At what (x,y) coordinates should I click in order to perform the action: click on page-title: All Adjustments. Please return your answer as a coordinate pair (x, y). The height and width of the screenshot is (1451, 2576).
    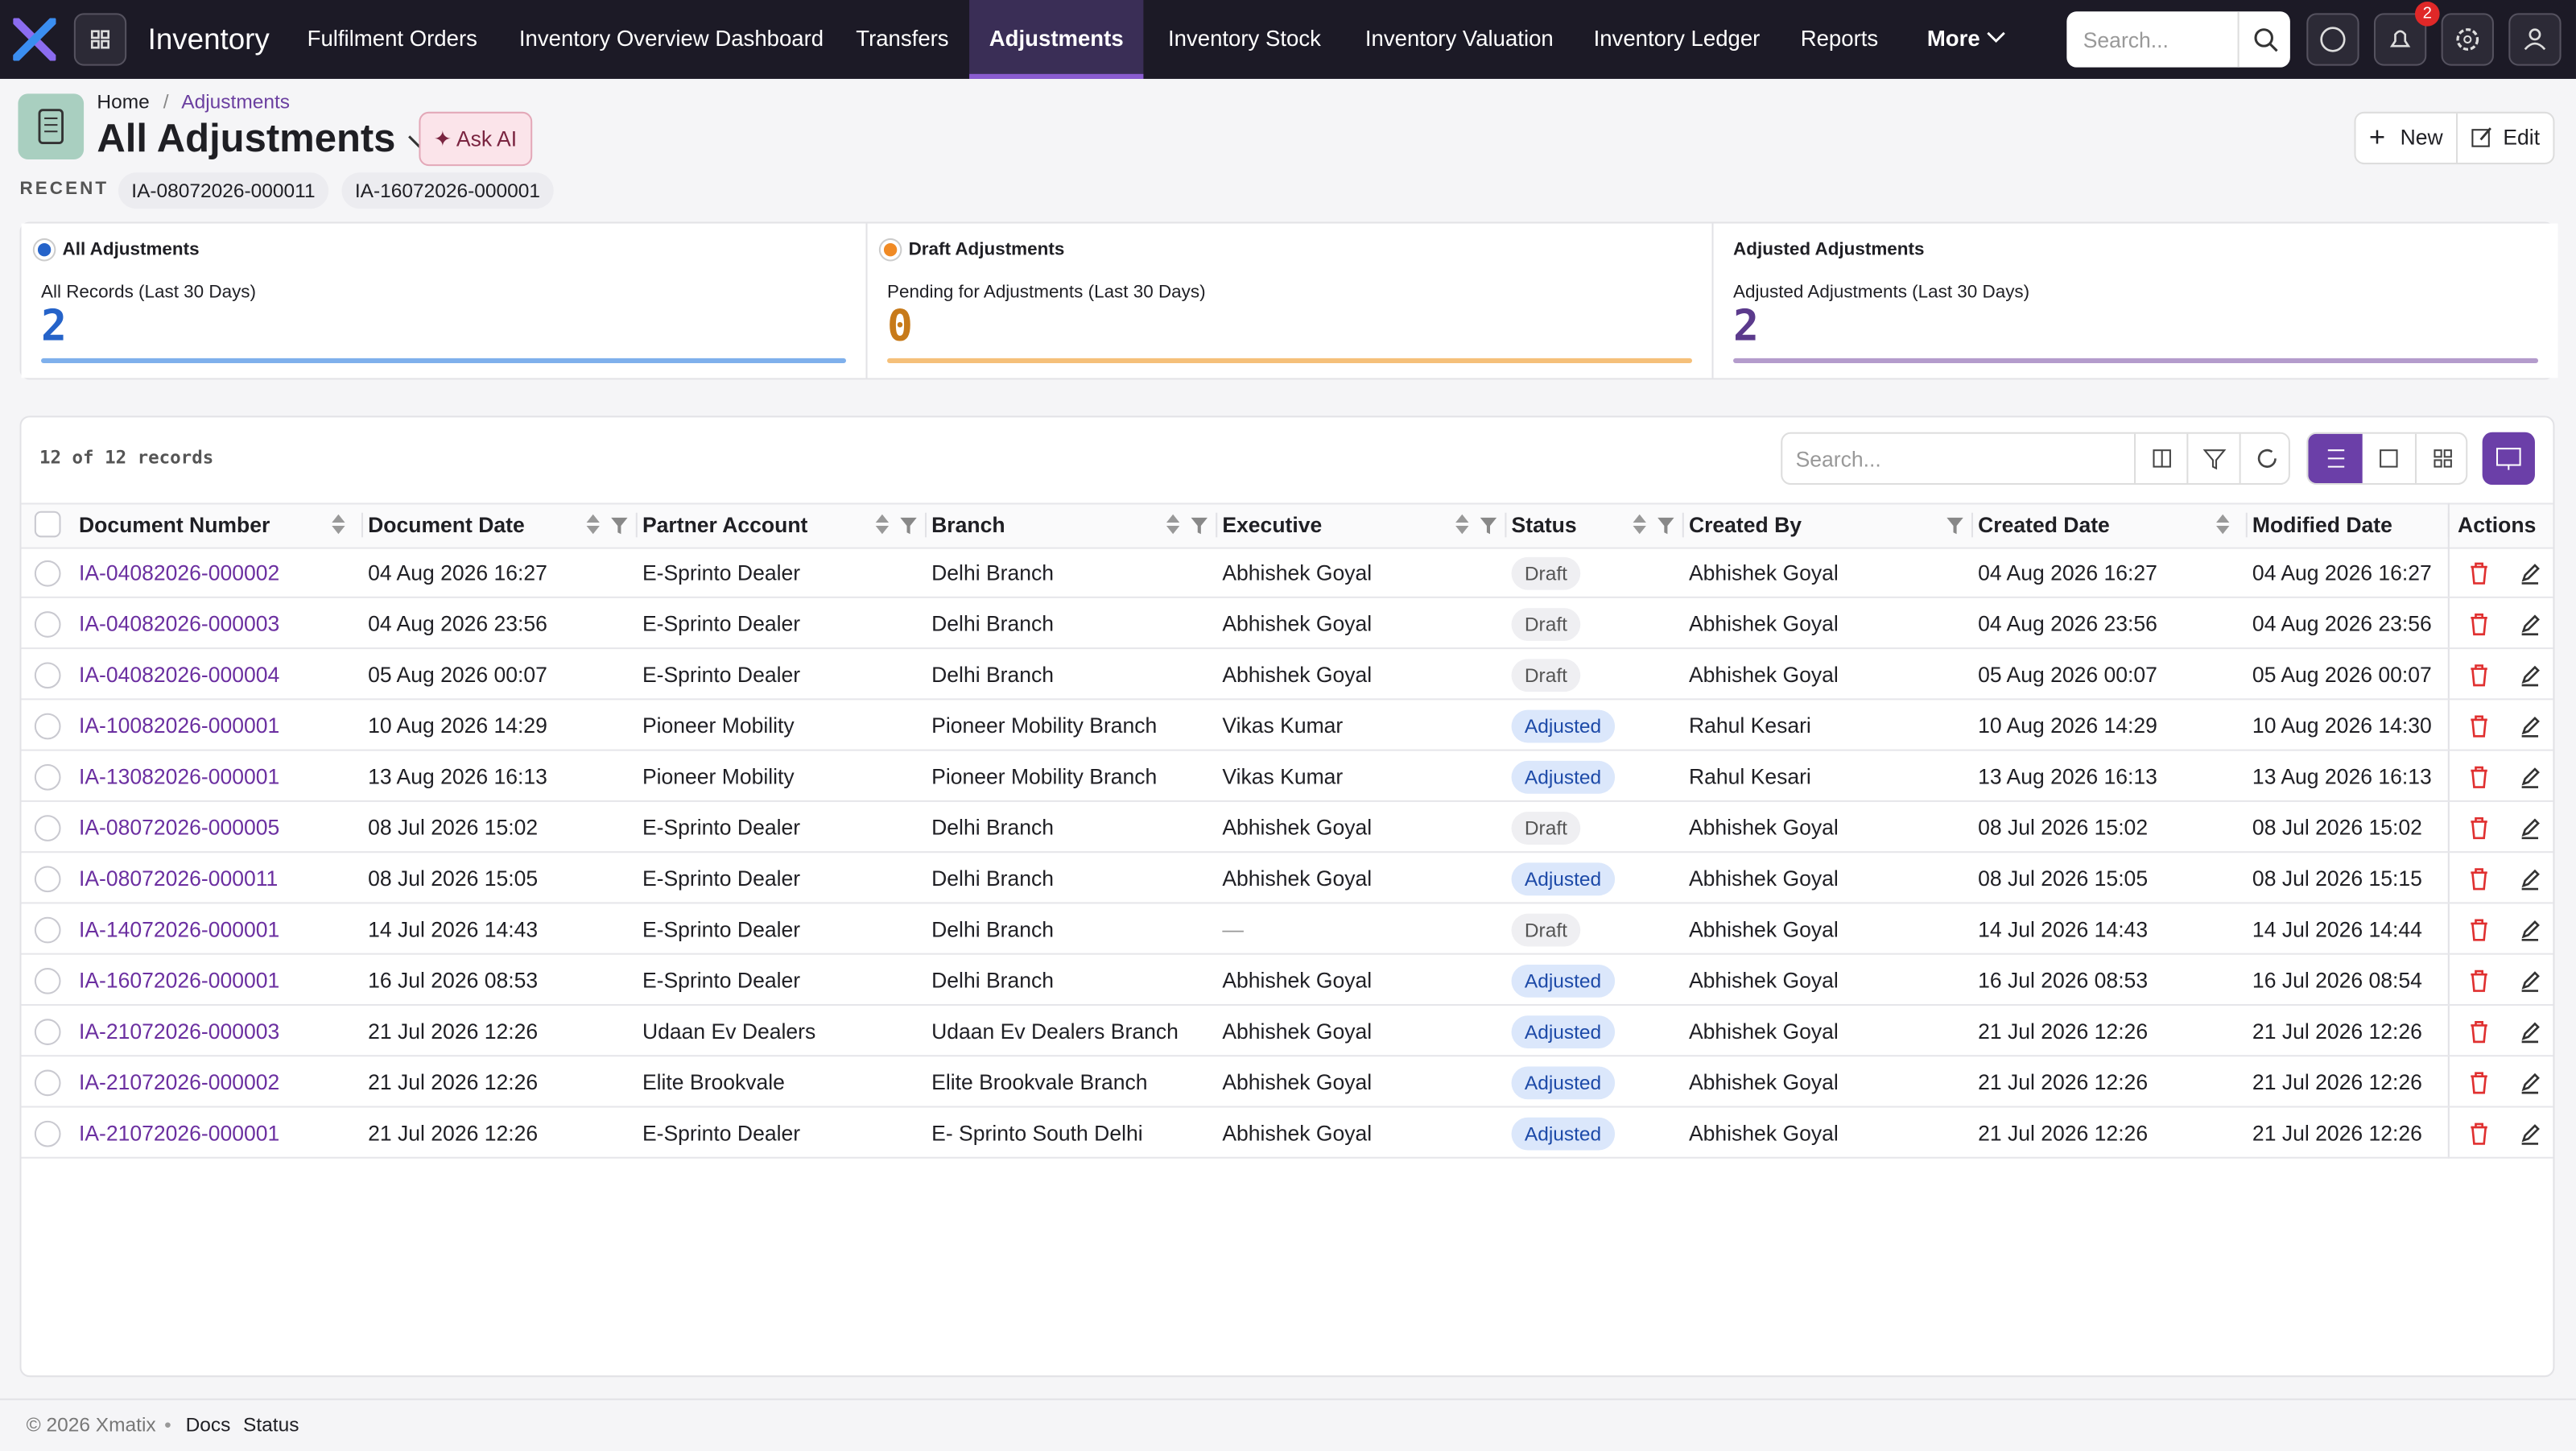
    Looking at the image, I should click on (264, 140).